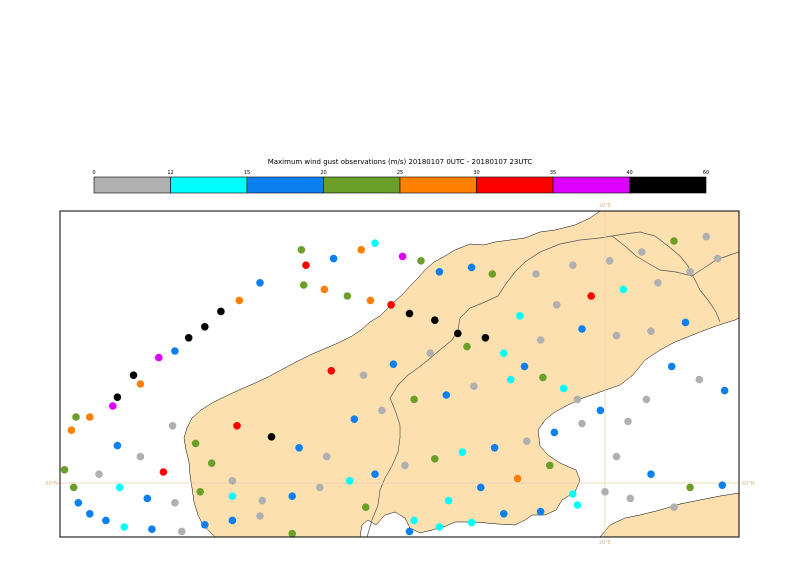  Describe the element at coordinates (687, 279) in the screenshot. I see `border-sweden-finland` at that location.